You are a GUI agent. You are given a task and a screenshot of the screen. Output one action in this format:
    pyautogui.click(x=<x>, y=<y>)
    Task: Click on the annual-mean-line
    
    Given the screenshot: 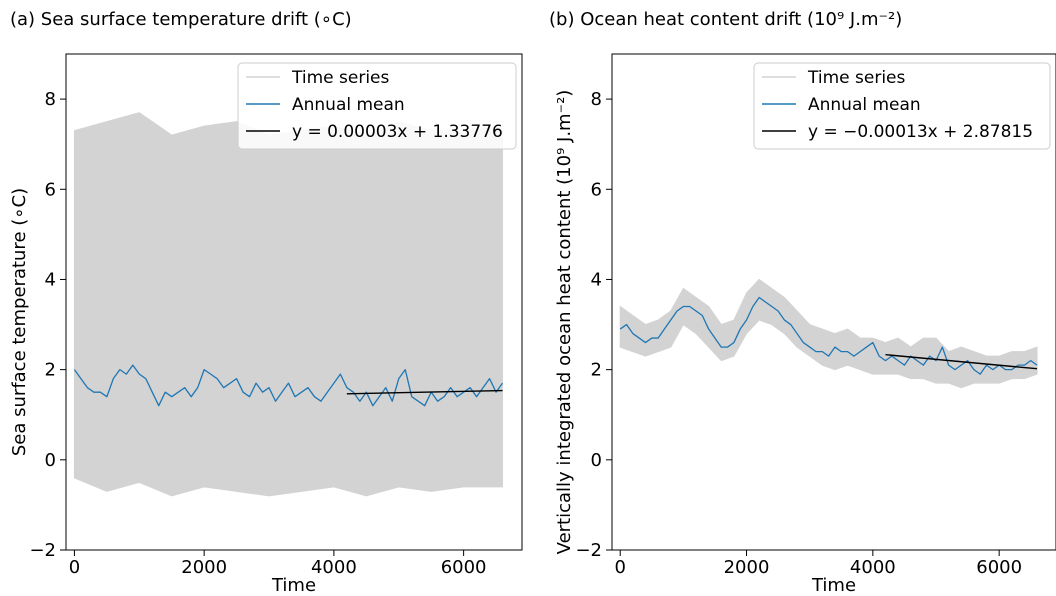 What is the action you would take?
    pyautogui.click(x=828, y=335)
    